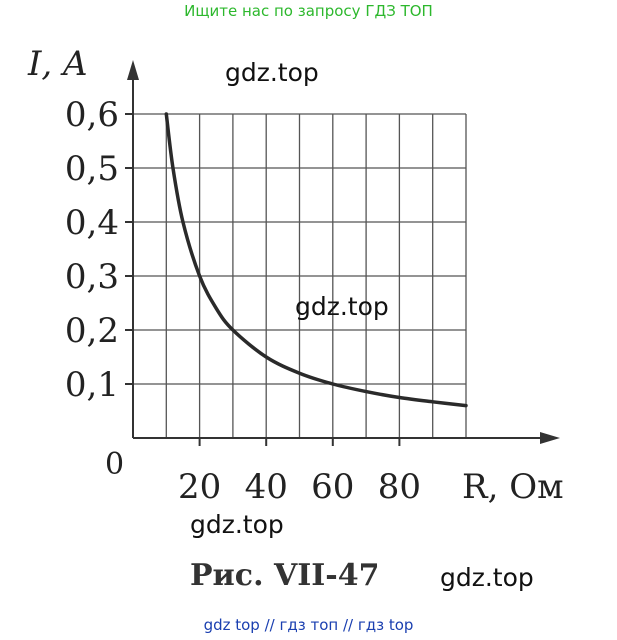 The width and height of the screenshot is (617, 640). What do you see at coordinates (332, 487) in the screenshot?
I see `x-tick-label: 60` at bounding box center [332, 487].